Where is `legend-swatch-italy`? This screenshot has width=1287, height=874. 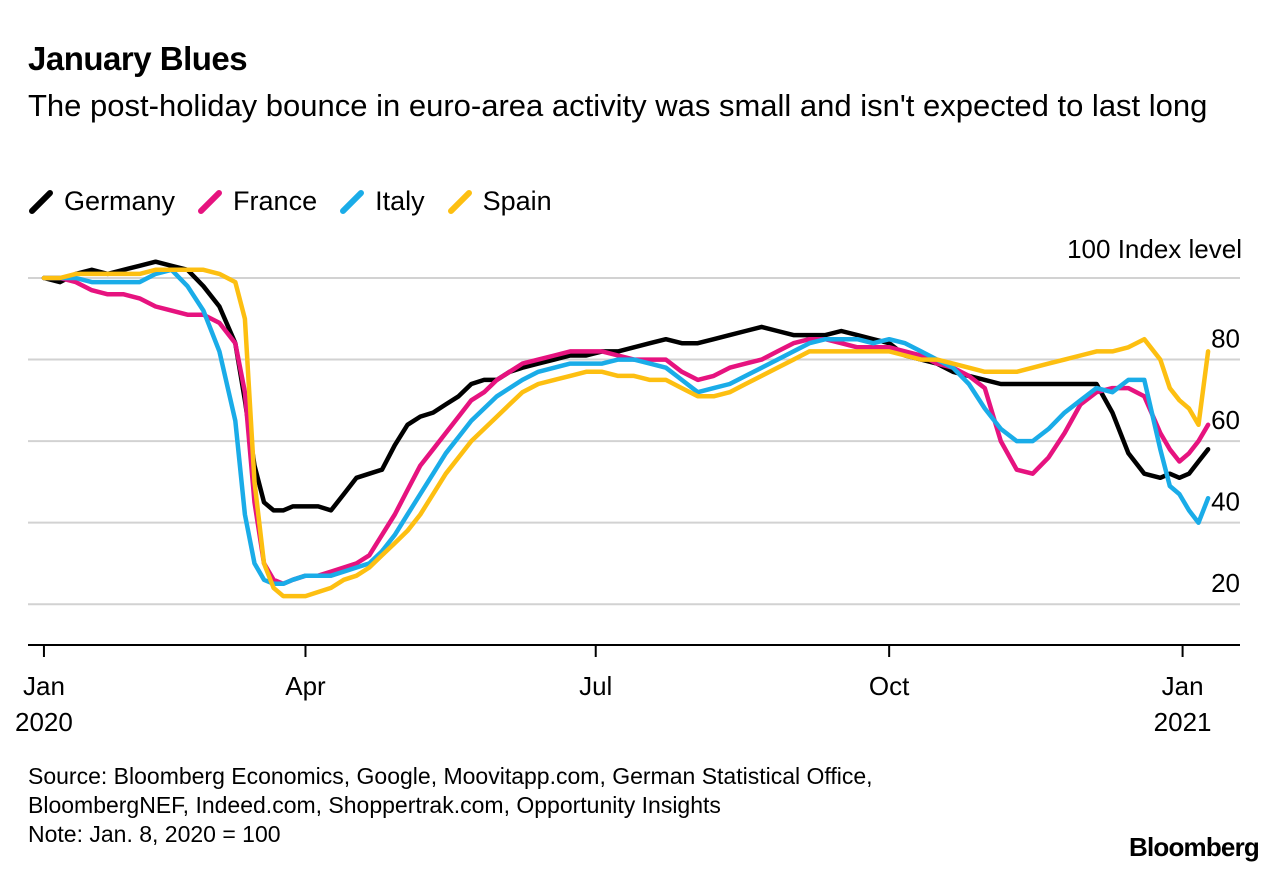
legend-swatch-italy is located at coordinates (352, 201).